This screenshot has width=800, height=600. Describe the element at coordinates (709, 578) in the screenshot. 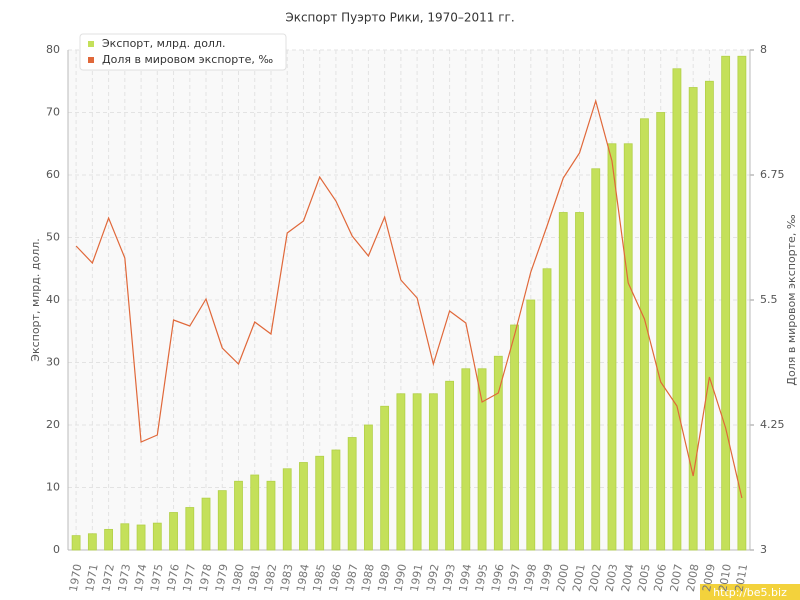

I see `x-tick-label: 2009` at that location.